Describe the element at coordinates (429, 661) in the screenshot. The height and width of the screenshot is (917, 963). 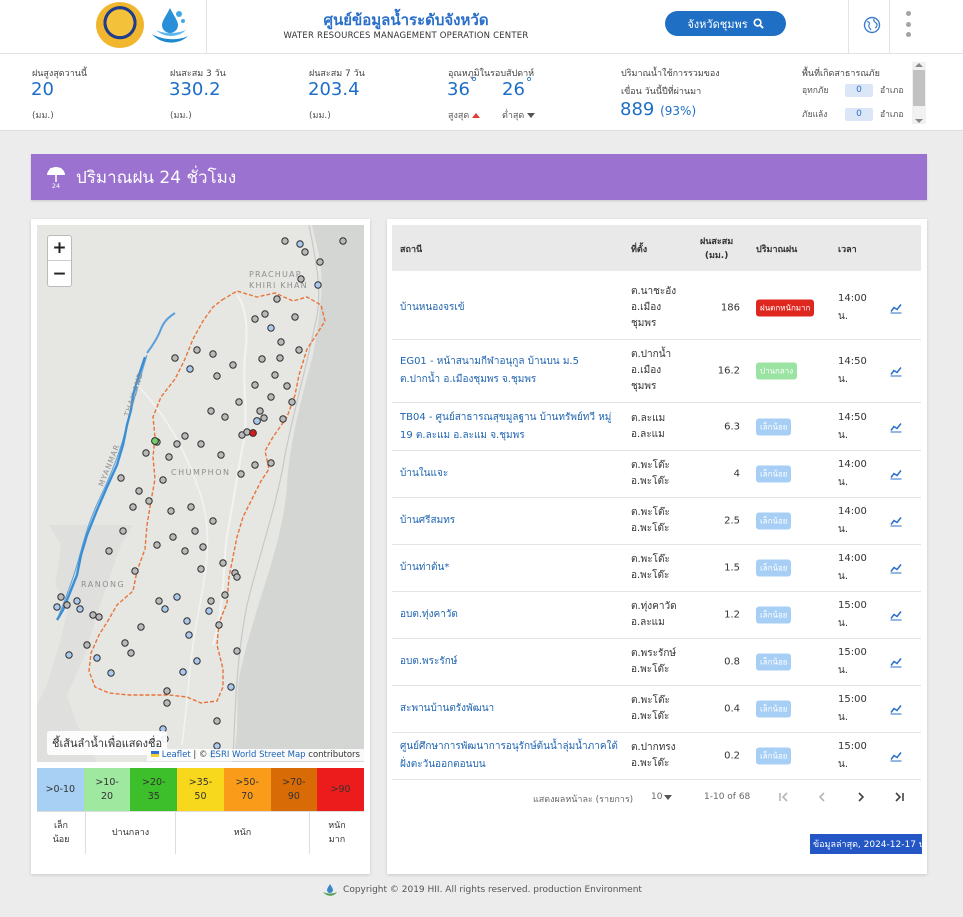
I see `station-link: อบต.พระรักษ์` at that location.